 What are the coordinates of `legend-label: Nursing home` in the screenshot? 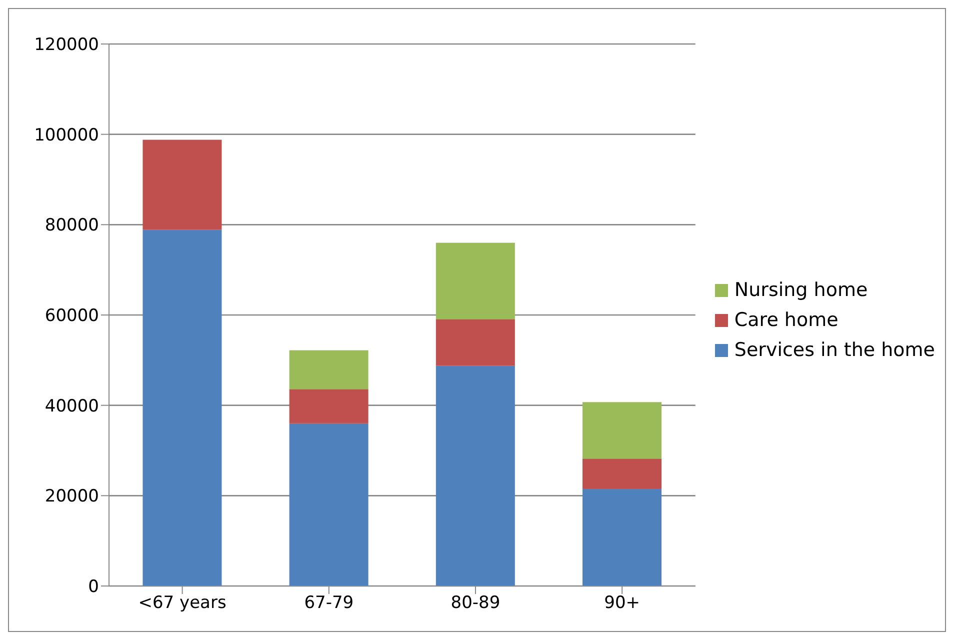 It's located at (801, 290).